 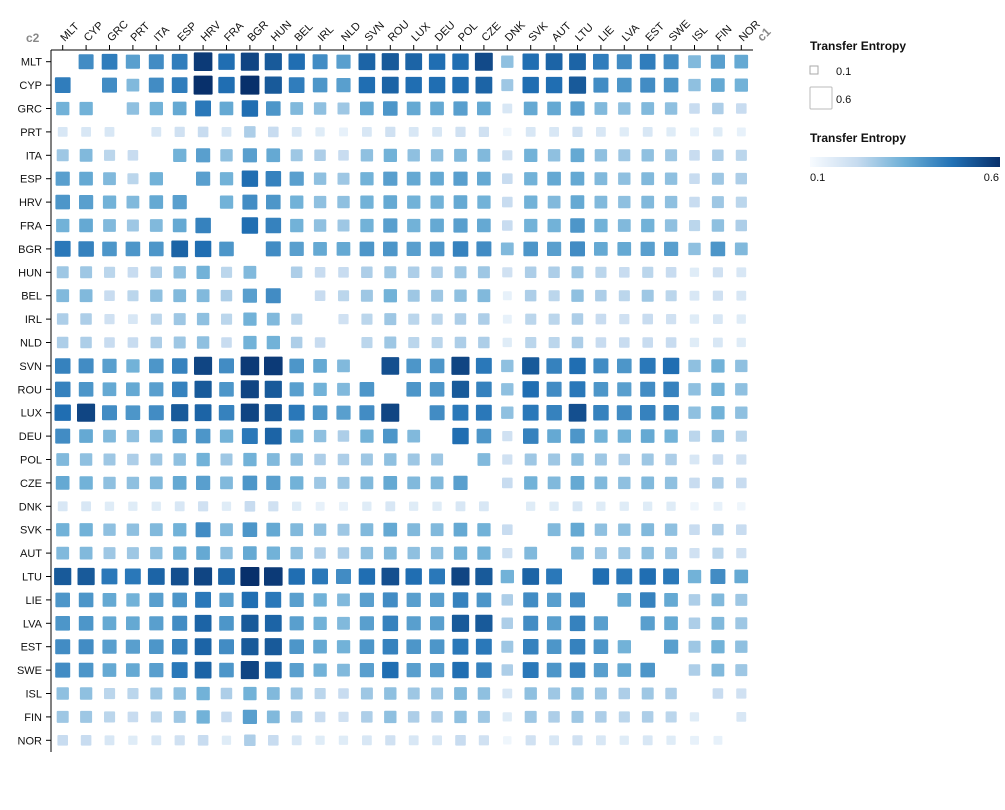 What do you see at coordinates (694, 295) in the screenshot?
I see `heatmap-cell-bel-isl` at bounding box center [694, 295].